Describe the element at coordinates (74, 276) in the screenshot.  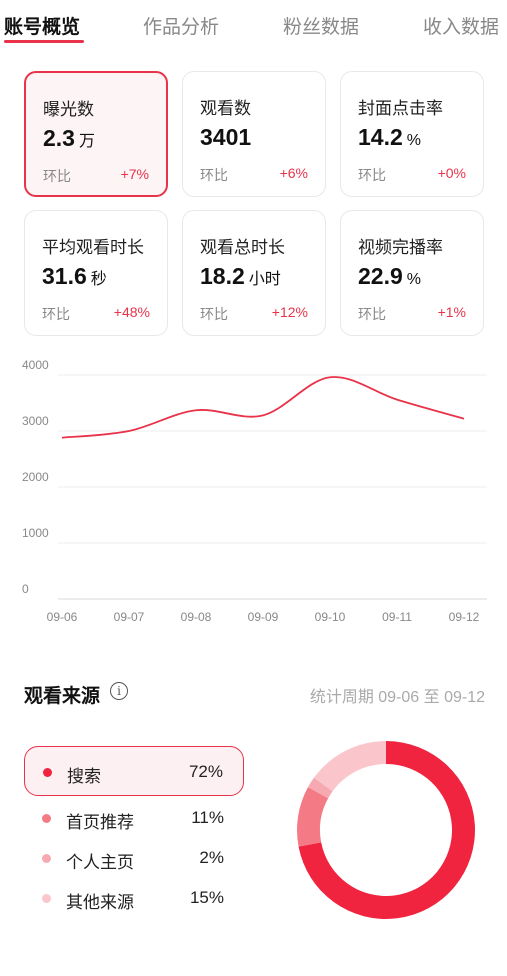
I see `metric-value: 31.6 秒` at that location.